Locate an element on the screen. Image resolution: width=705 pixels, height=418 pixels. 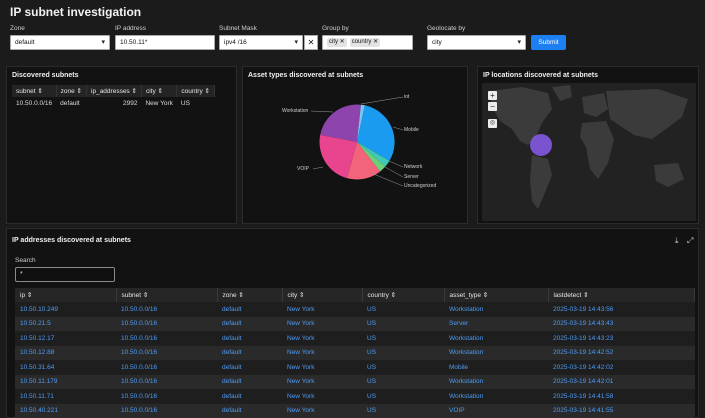
ip-address-input: 10.50.11* is located at coordinates (165, 42).